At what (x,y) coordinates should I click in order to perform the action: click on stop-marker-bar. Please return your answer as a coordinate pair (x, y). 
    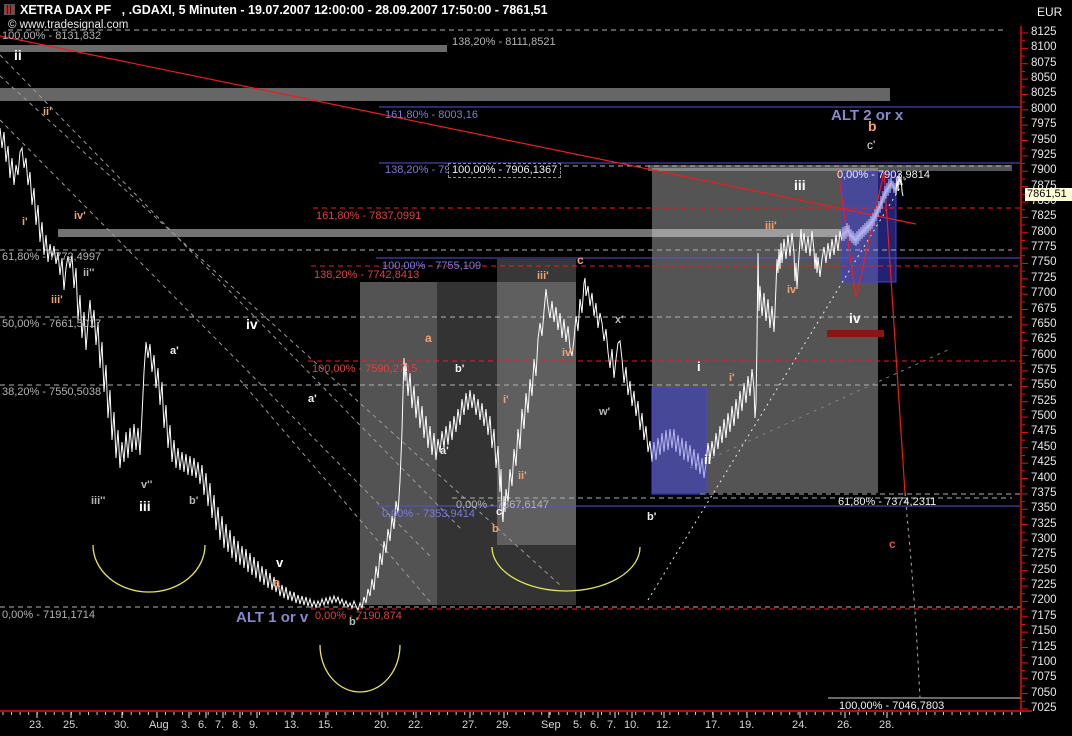
    Looking at the image, I should click on (855, 333).